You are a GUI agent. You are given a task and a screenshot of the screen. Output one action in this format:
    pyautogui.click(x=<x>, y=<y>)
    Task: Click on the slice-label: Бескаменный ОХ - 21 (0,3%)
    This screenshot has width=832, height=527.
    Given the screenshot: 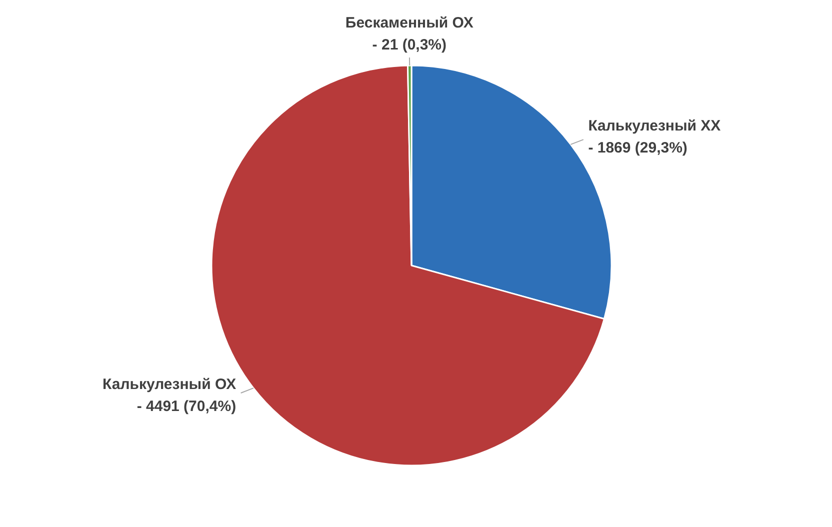 What is the action you would take?
    pyautogui.click(x=409, y=34)
    